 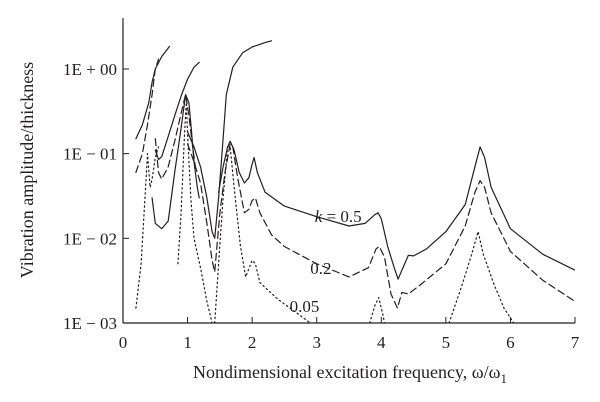 I want to click on x-tick-label: 1, so click(x=187, y=342).